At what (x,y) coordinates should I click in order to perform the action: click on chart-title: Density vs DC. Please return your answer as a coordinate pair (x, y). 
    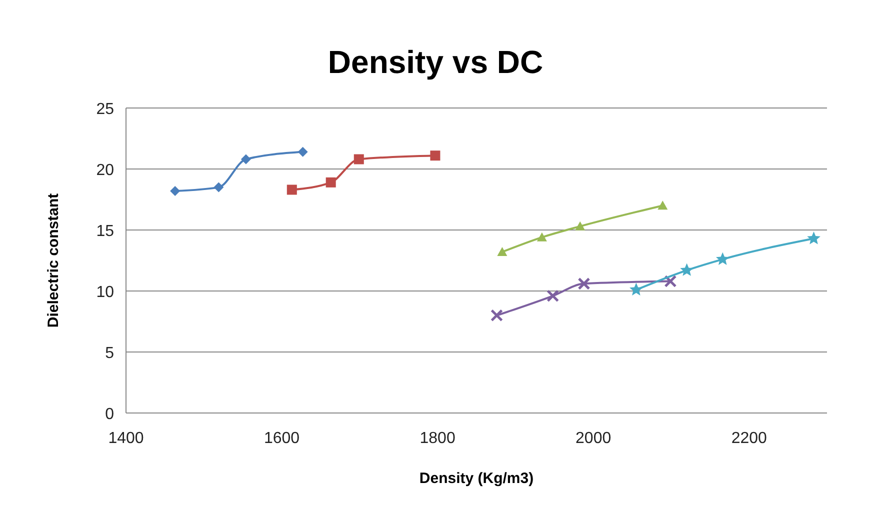
    Looking at the image, I should click on (436, 62).